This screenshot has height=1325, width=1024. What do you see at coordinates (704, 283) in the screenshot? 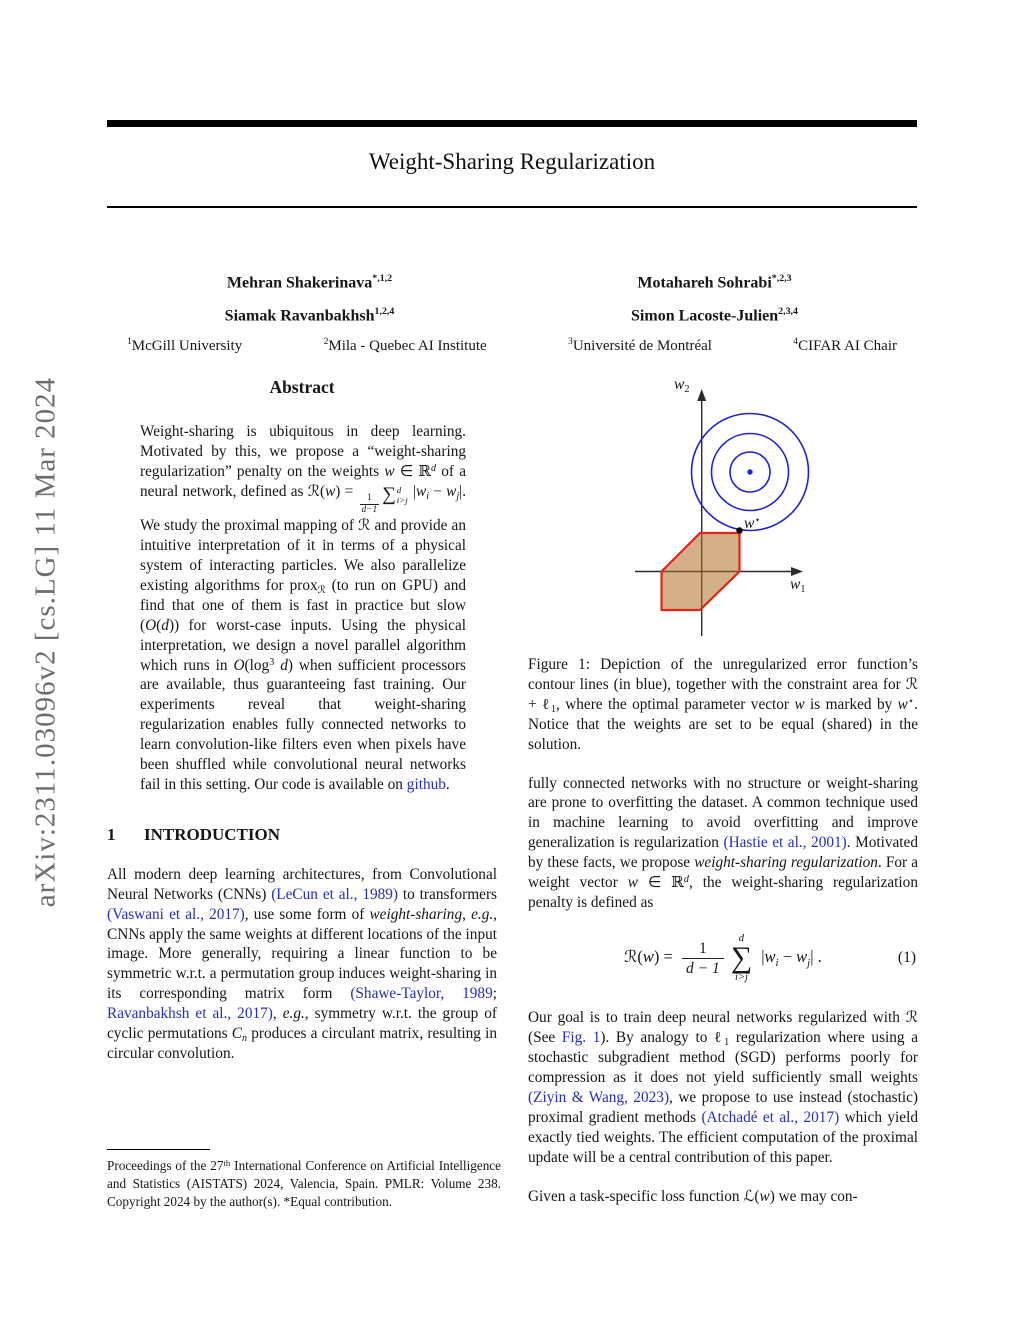
I see `author-name-text: Motahareh Sohrabi` at bounding box center [704, 283].